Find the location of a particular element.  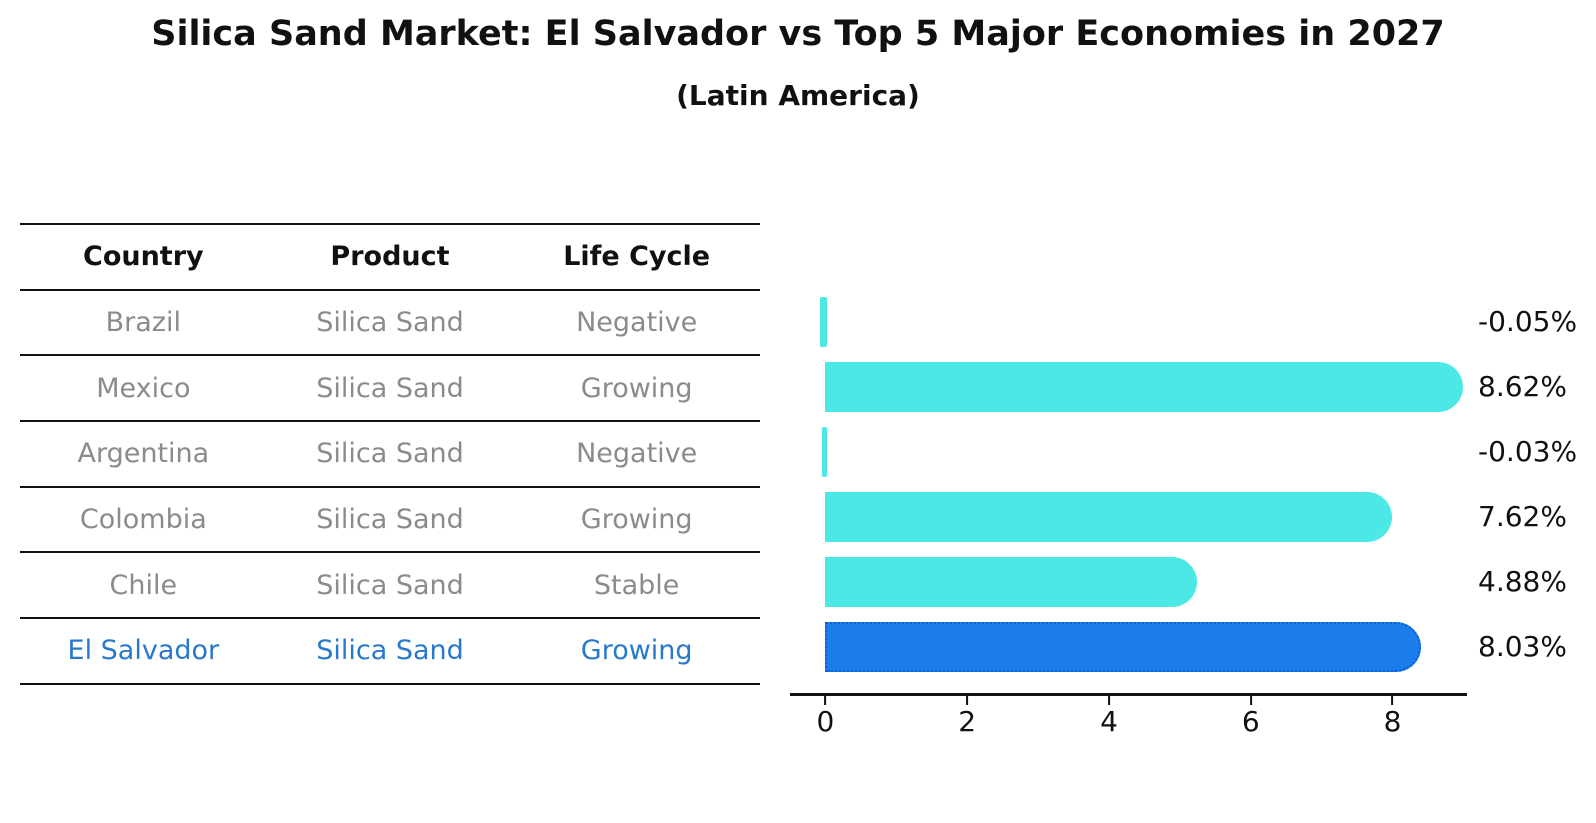

table-row-highlight-el-salvador: El Salvador Silica Sand Growing is located at coordinates (390, 652).